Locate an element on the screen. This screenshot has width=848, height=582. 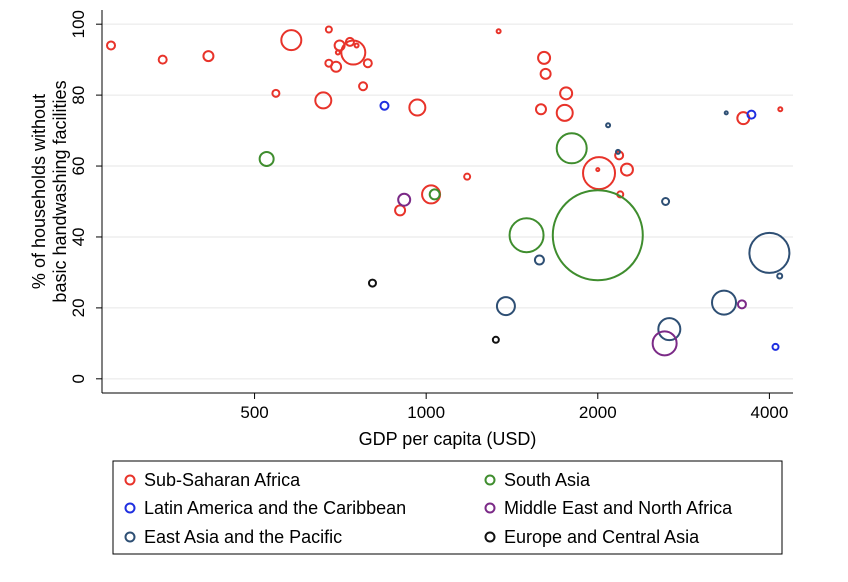
legend-label: Latin America and the Caribbean is located at coordinates (275, 508).